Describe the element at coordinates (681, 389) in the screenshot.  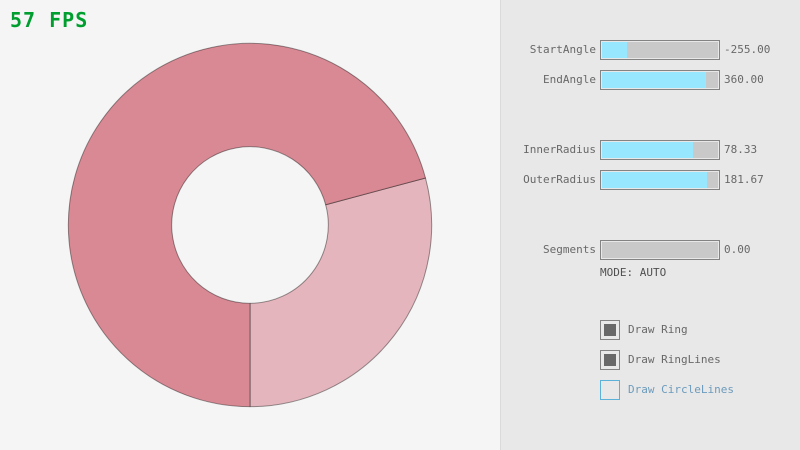
I see `draw-circlelines-label: Draw CircleLines` at that location.